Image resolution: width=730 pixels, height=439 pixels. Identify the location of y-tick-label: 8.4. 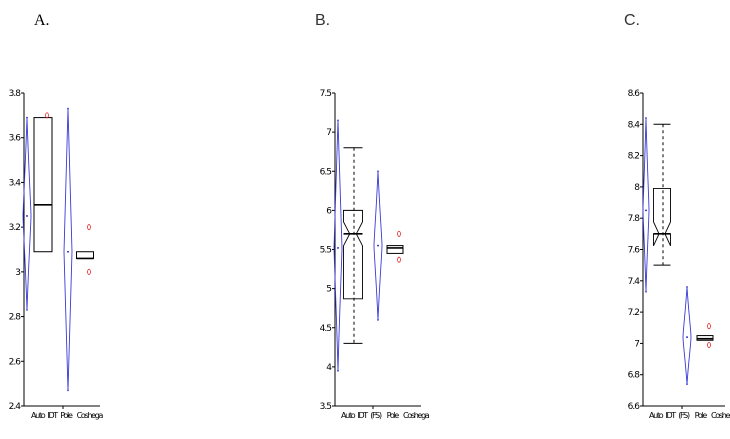
(634, 125).